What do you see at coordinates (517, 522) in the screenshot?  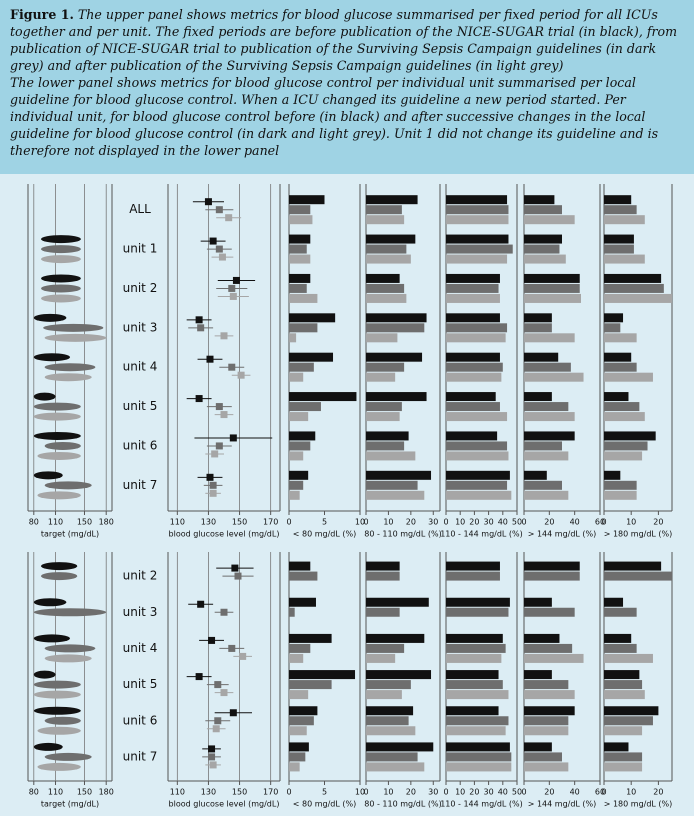 I see `x-tick-label: 50` at bounding box center [517, 522].